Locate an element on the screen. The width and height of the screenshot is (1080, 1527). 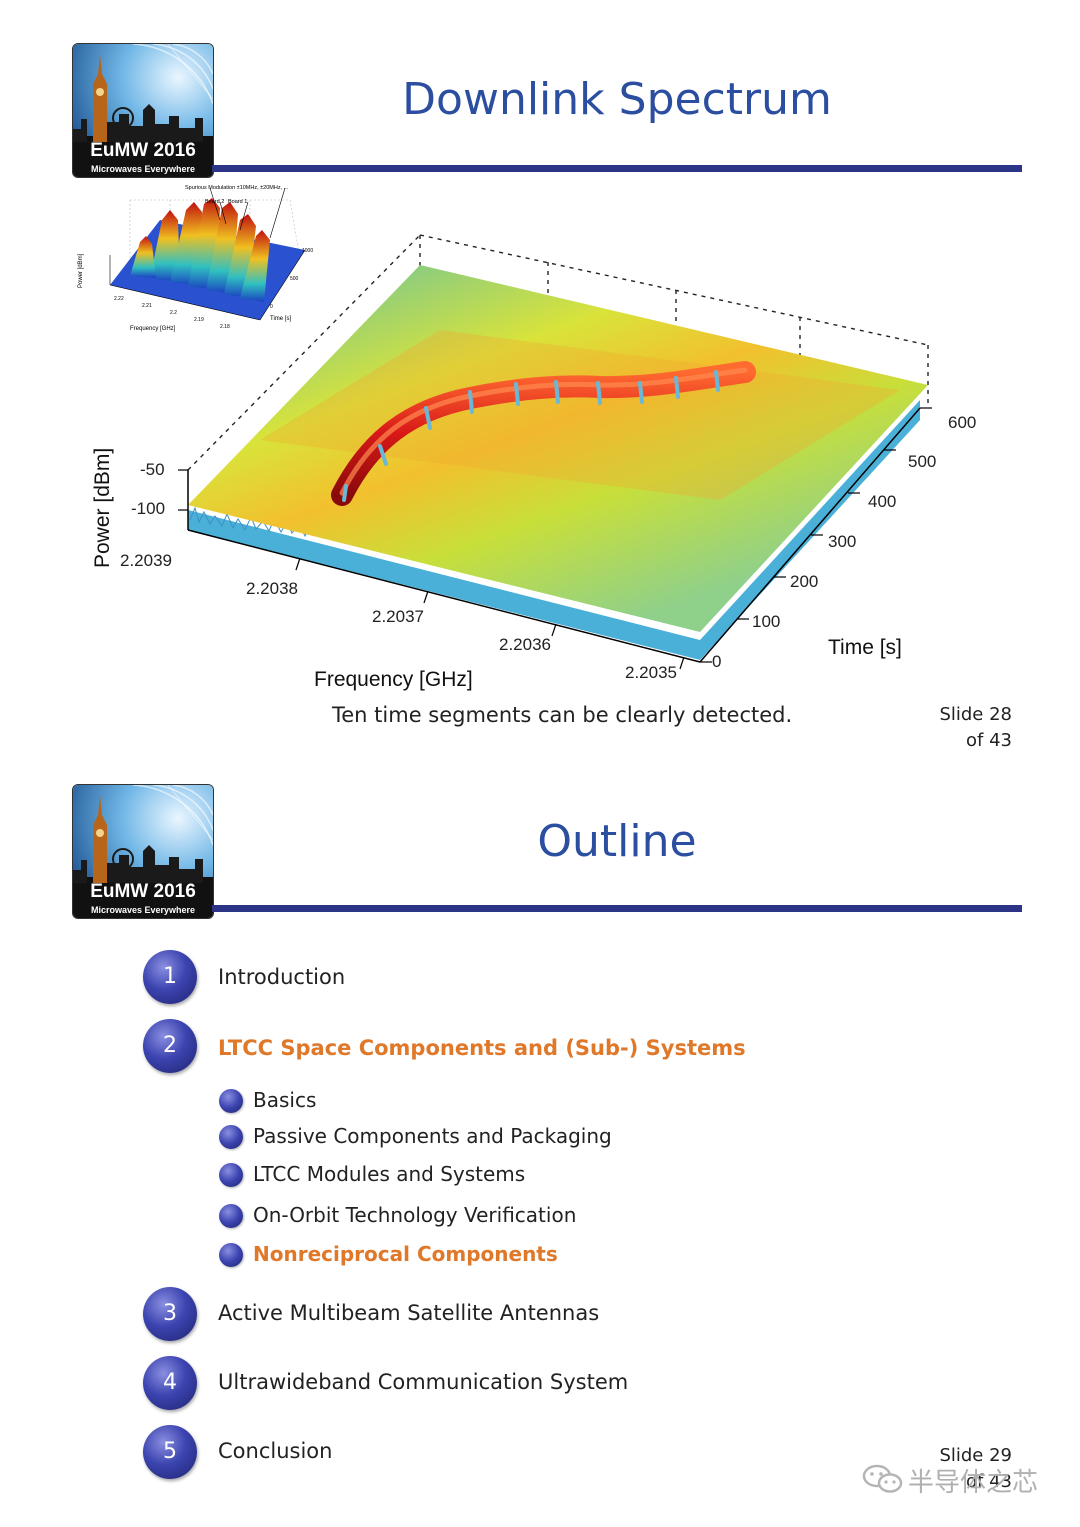
inset-xlabel: Frequency [GHz] is located at coordinates (153, 329).